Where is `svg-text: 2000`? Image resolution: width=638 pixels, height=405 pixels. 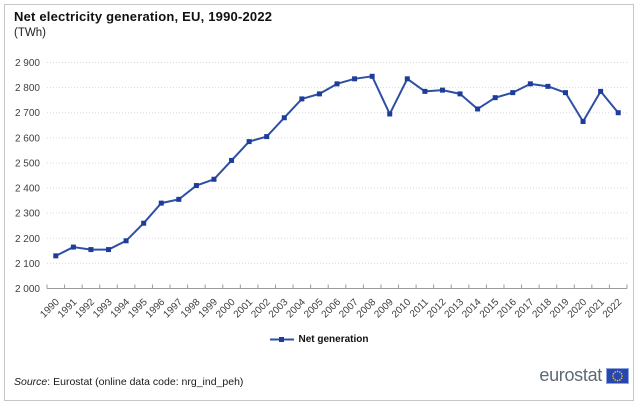
svg-text: 2000 is located at coordinates (226, 309).